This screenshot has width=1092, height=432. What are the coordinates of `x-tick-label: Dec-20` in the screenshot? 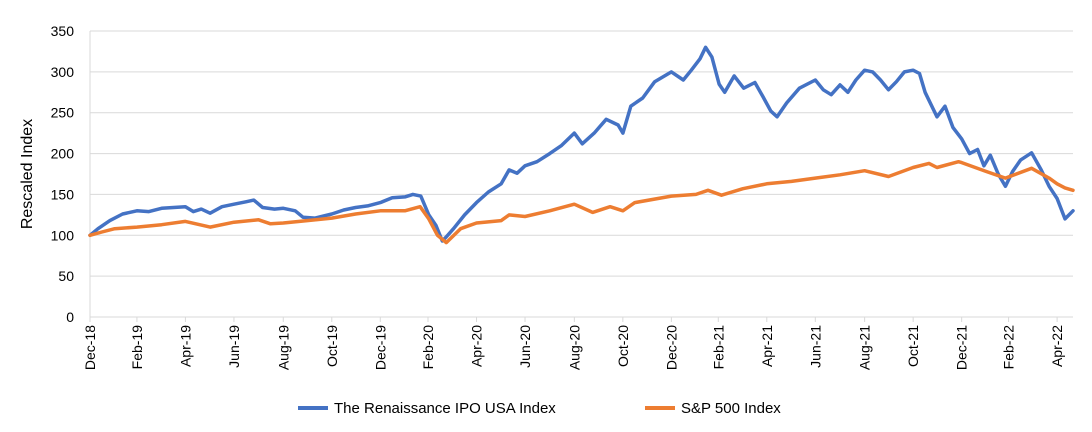 It's located at (671, 347).